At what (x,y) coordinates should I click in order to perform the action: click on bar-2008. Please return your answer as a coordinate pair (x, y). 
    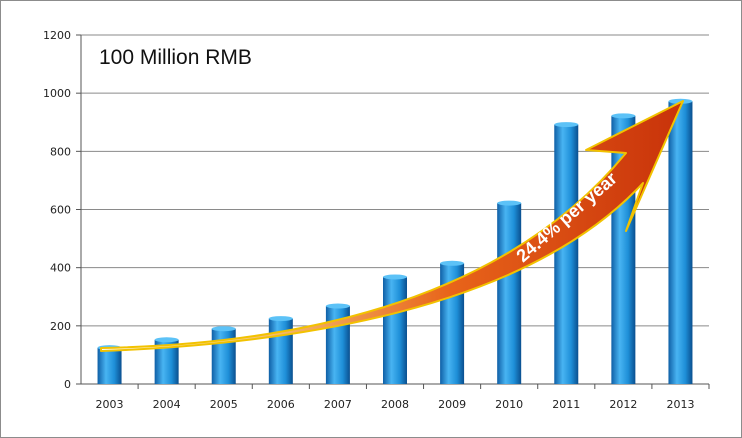
    Looking at the image, I should click on (395, 330).